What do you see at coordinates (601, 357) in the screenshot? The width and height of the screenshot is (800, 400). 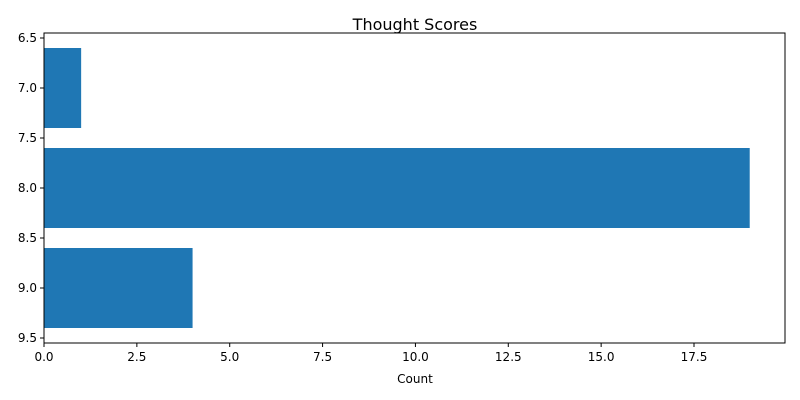 I see `x-tick-label: 15.0` at bounding box center [601, 357].